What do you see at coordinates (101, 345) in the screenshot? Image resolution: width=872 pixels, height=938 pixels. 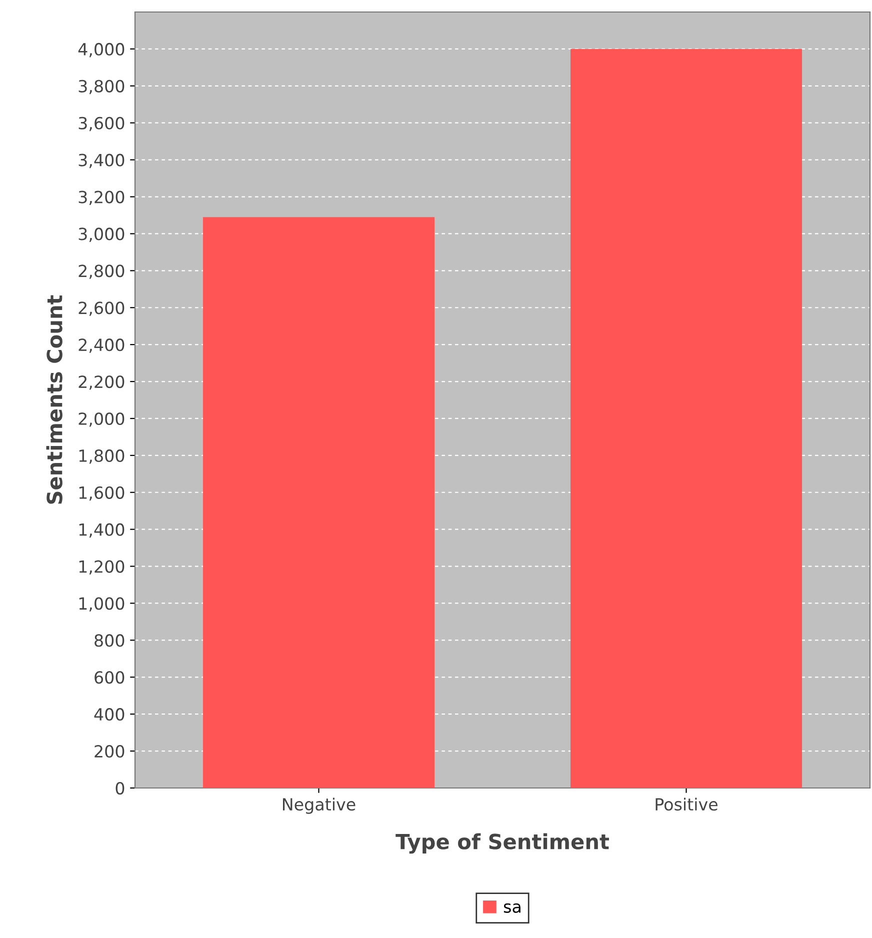 I see `y-tick-label: 2,400` at bounding box center [101, 345].